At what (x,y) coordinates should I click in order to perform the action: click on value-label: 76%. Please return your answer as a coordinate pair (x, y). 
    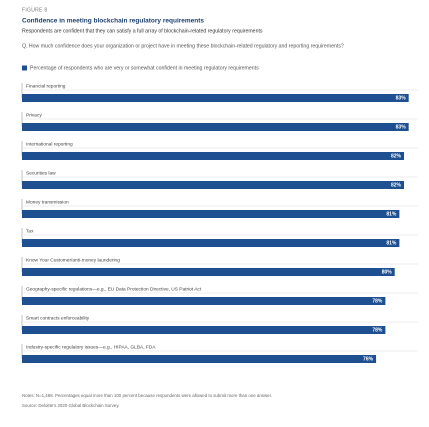
    Looking at the image, I should click on (368, 360).